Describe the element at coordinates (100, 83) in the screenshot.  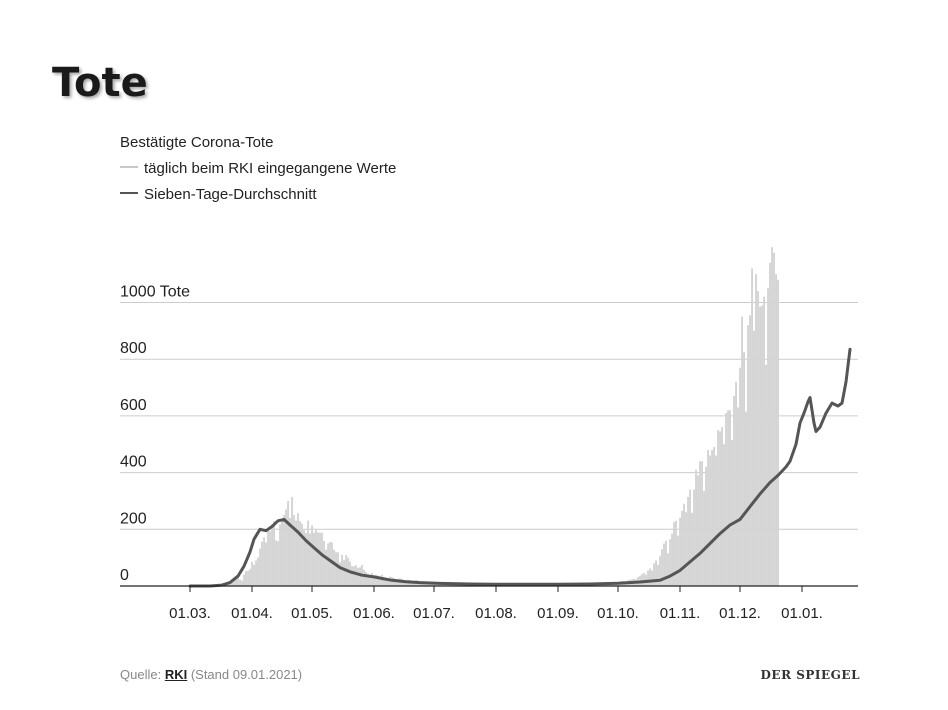
I see `slide-title: Tote` at that location.